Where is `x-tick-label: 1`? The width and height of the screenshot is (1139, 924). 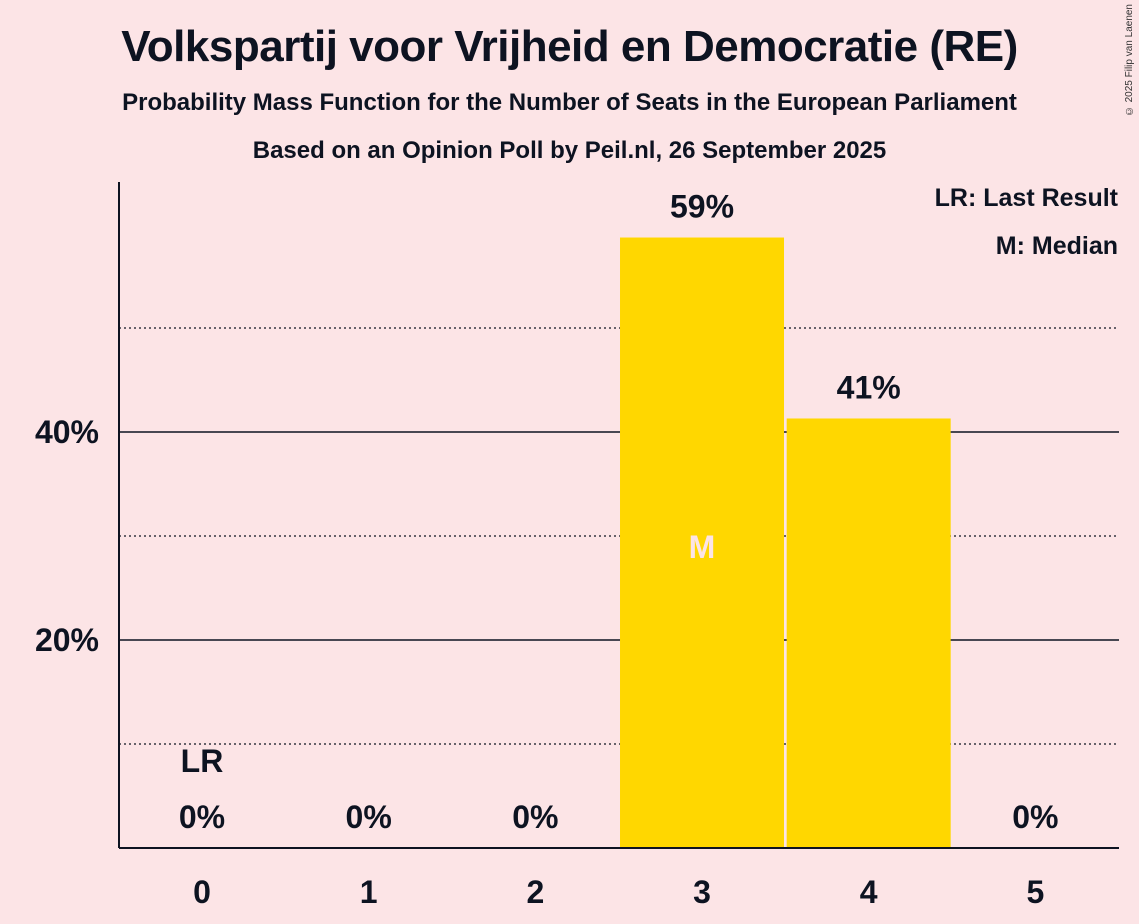 x-tick-label: 1 is located at coordinates (369, 892).